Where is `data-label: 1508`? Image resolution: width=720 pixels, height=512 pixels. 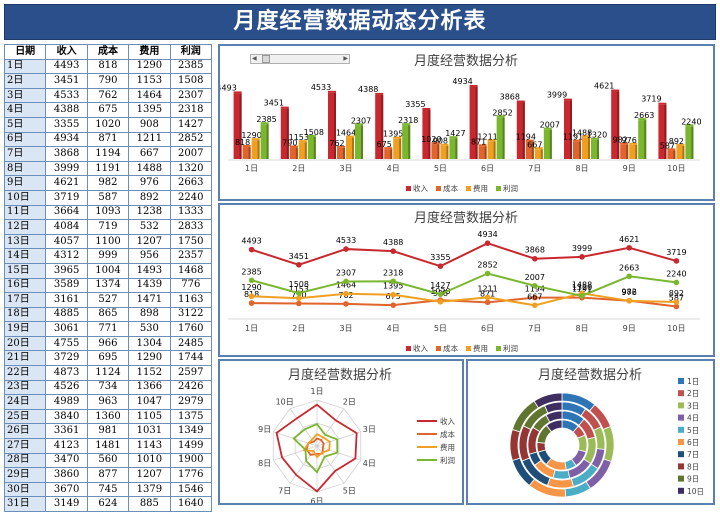
data-label: 1508 is located at coordinates (314, 132).